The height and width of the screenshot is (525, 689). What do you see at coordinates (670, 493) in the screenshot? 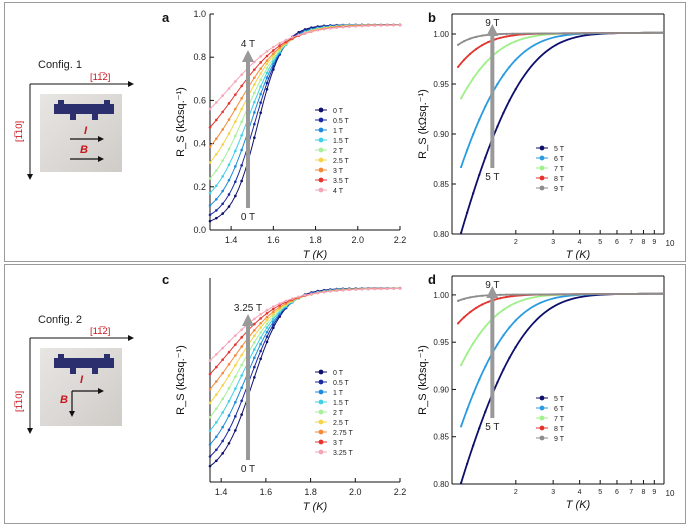
I see `x-tick-label-end: 10` at bounding box center [670, 493].